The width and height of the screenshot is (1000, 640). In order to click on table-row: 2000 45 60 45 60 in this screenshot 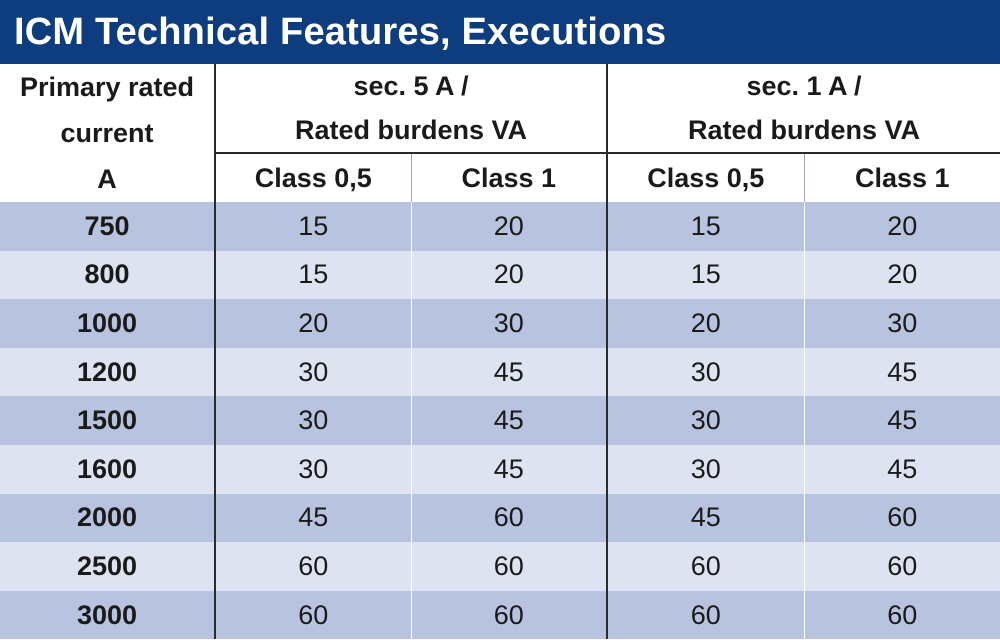, I will do `click(500, 518)`.